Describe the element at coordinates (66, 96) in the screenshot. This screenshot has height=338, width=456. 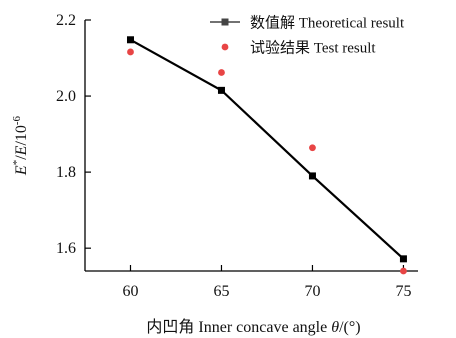
I see `y-tick-label: 2.0` at that location.